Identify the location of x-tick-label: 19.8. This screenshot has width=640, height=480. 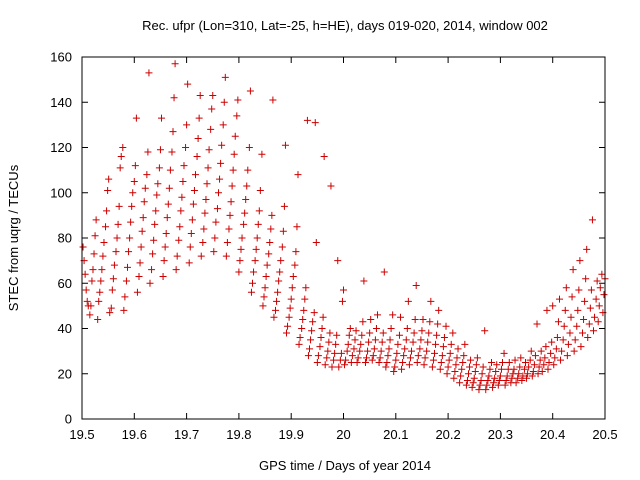
(238, 434).